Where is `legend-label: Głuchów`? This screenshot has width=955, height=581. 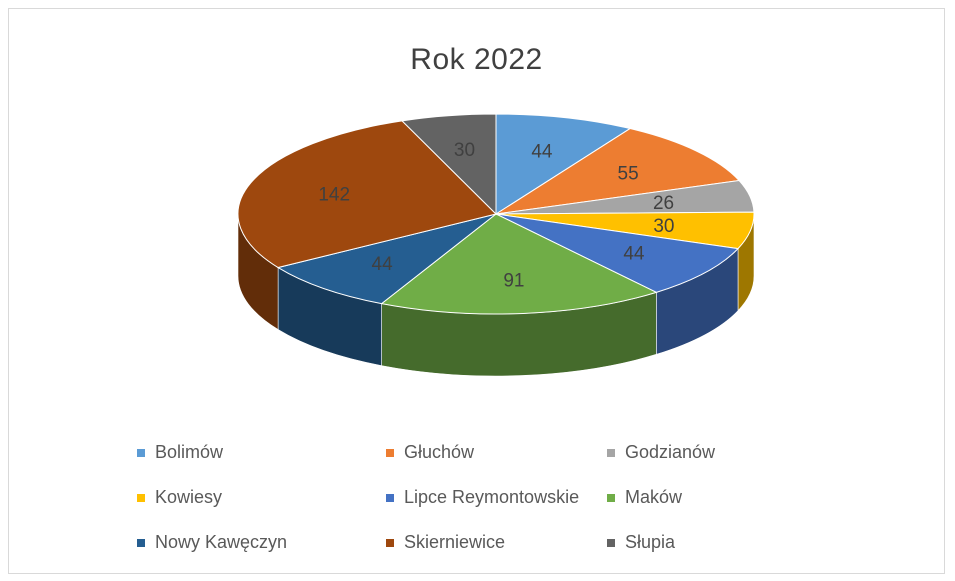
legend-label: Głuchów is located at coordinates (439, 452).